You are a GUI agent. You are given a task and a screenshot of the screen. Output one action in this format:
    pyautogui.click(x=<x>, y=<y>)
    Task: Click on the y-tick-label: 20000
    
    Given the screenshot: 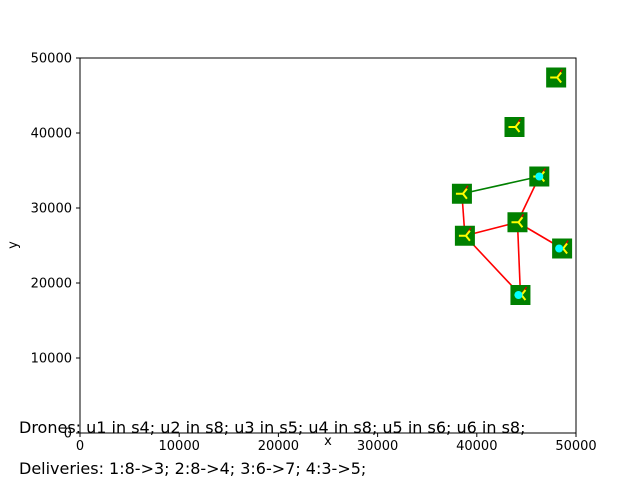 What is the action you would take?
    pyautogui.click(x=51, y=284)
    